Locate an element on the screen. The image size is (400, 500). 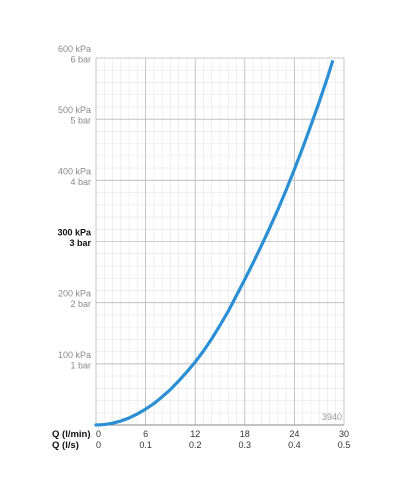
y-tick-label-bar: 4 bar is located at coordinates (80, 182).